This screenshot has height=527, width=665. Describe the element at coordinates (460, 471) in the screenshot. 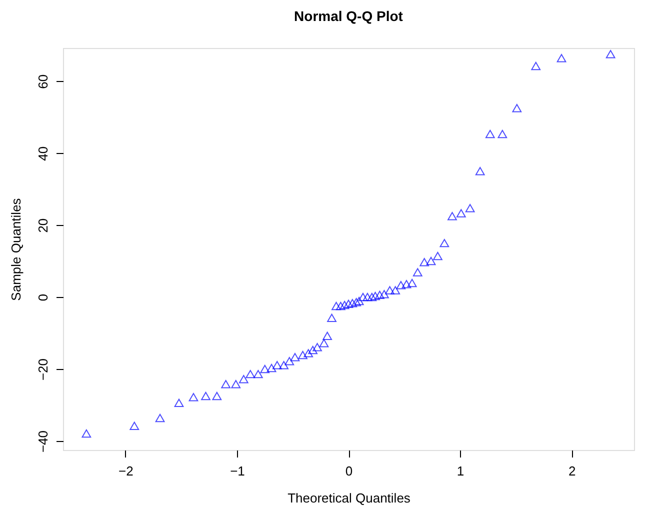

I see `x-tick-label: 1` at that location.